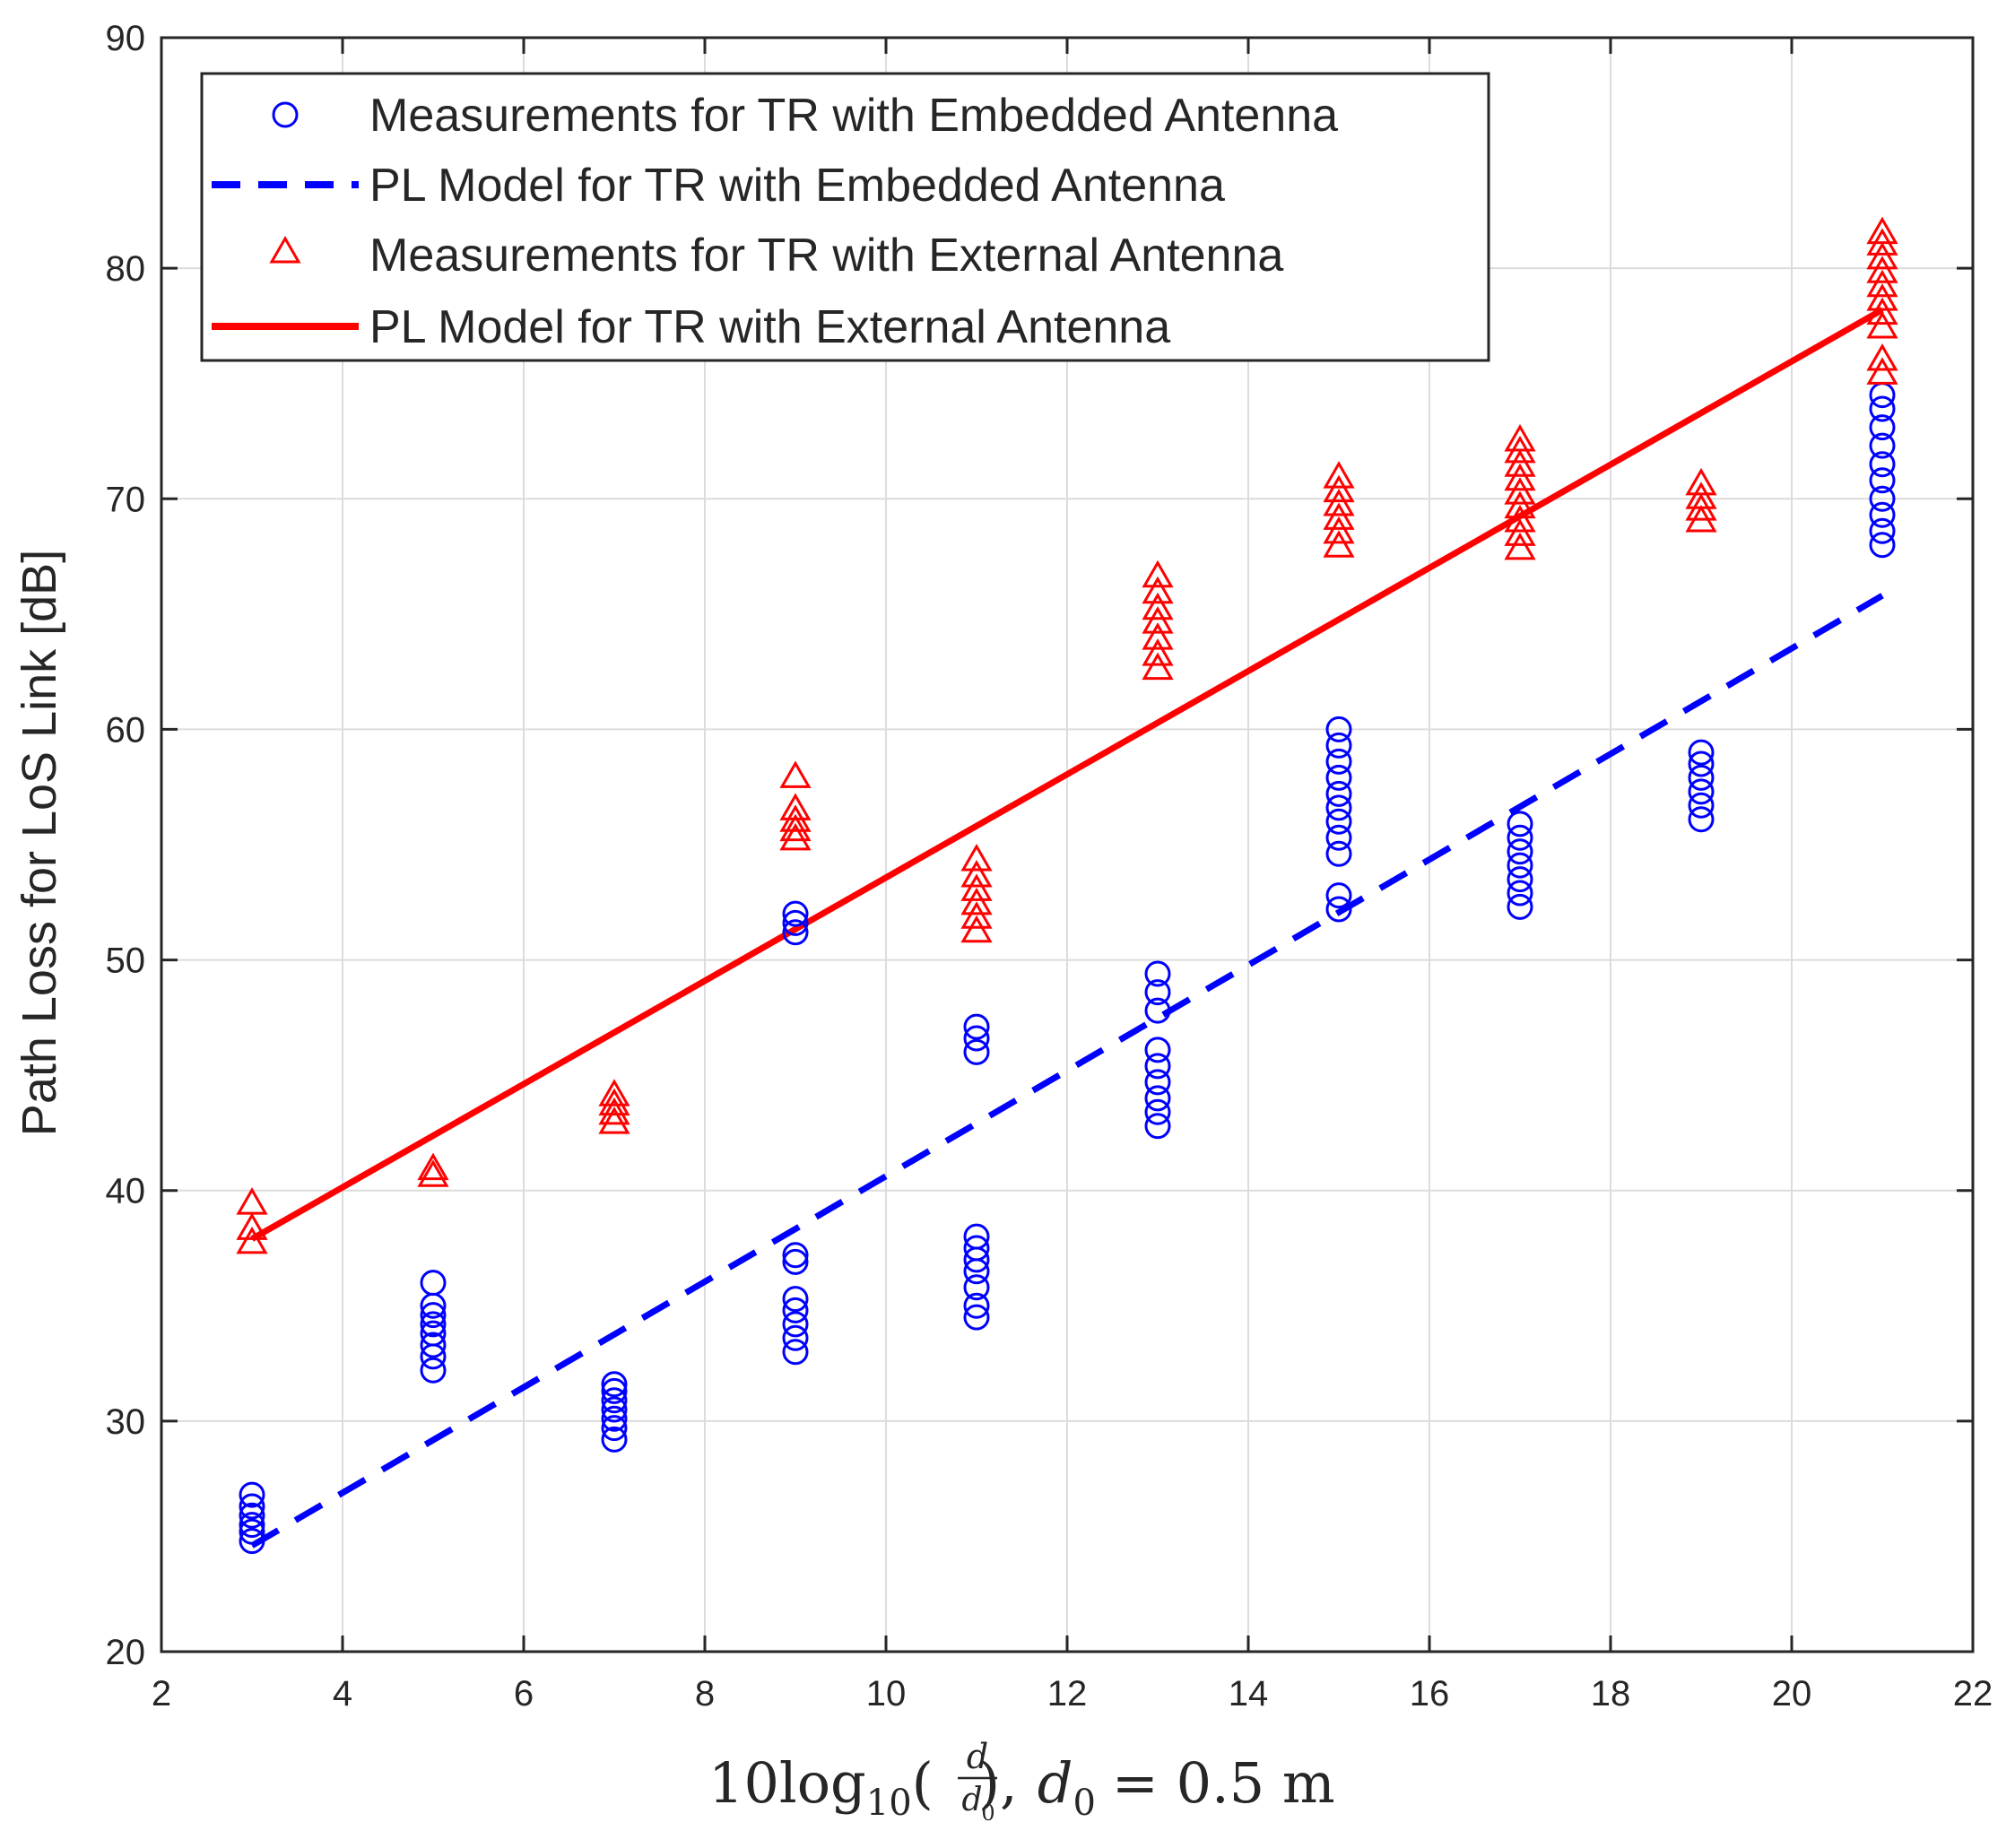 The image size is (2015, 1848). Describe the element at coordinates (285, 249) in the screenshot. I see `legend-triangle-marker-icon` at that location.